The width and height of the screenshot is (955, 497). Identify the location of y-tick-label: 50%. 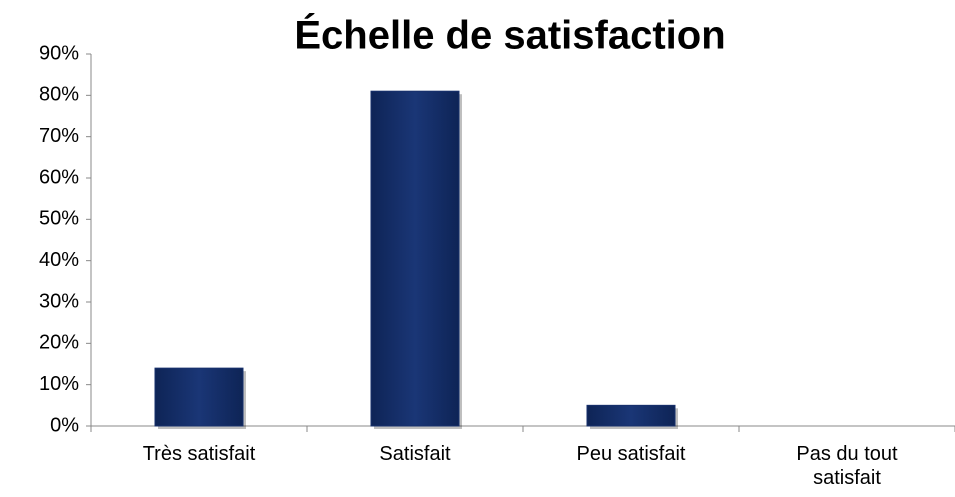
(59, 219).